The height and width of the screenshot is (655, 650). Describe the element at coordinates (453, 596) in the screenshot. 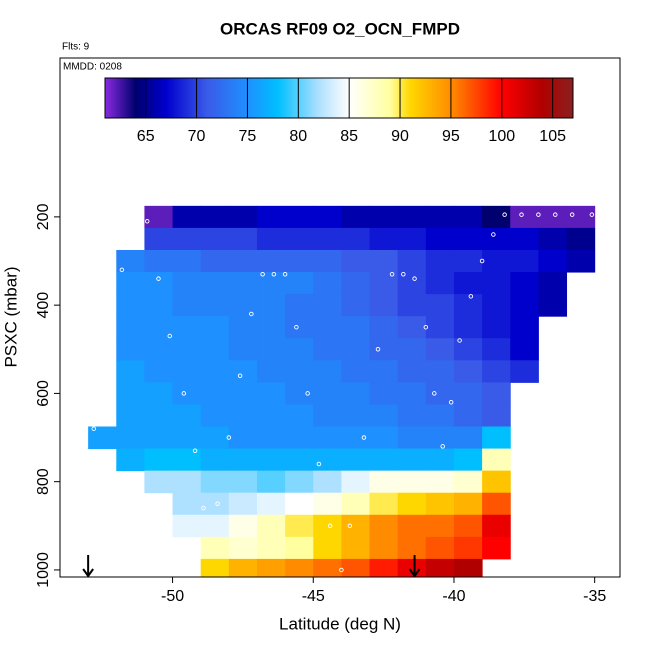

I see `x-tick-label: -40` at that location.